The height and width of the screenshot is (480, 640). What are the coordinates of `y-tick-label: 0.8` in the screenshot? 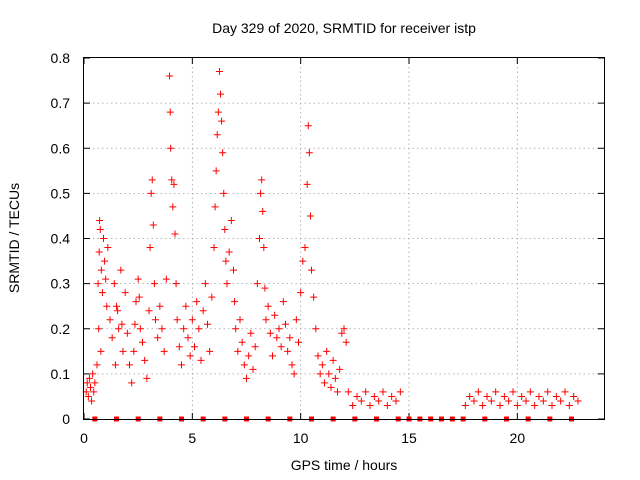 It's located at (61, 58).